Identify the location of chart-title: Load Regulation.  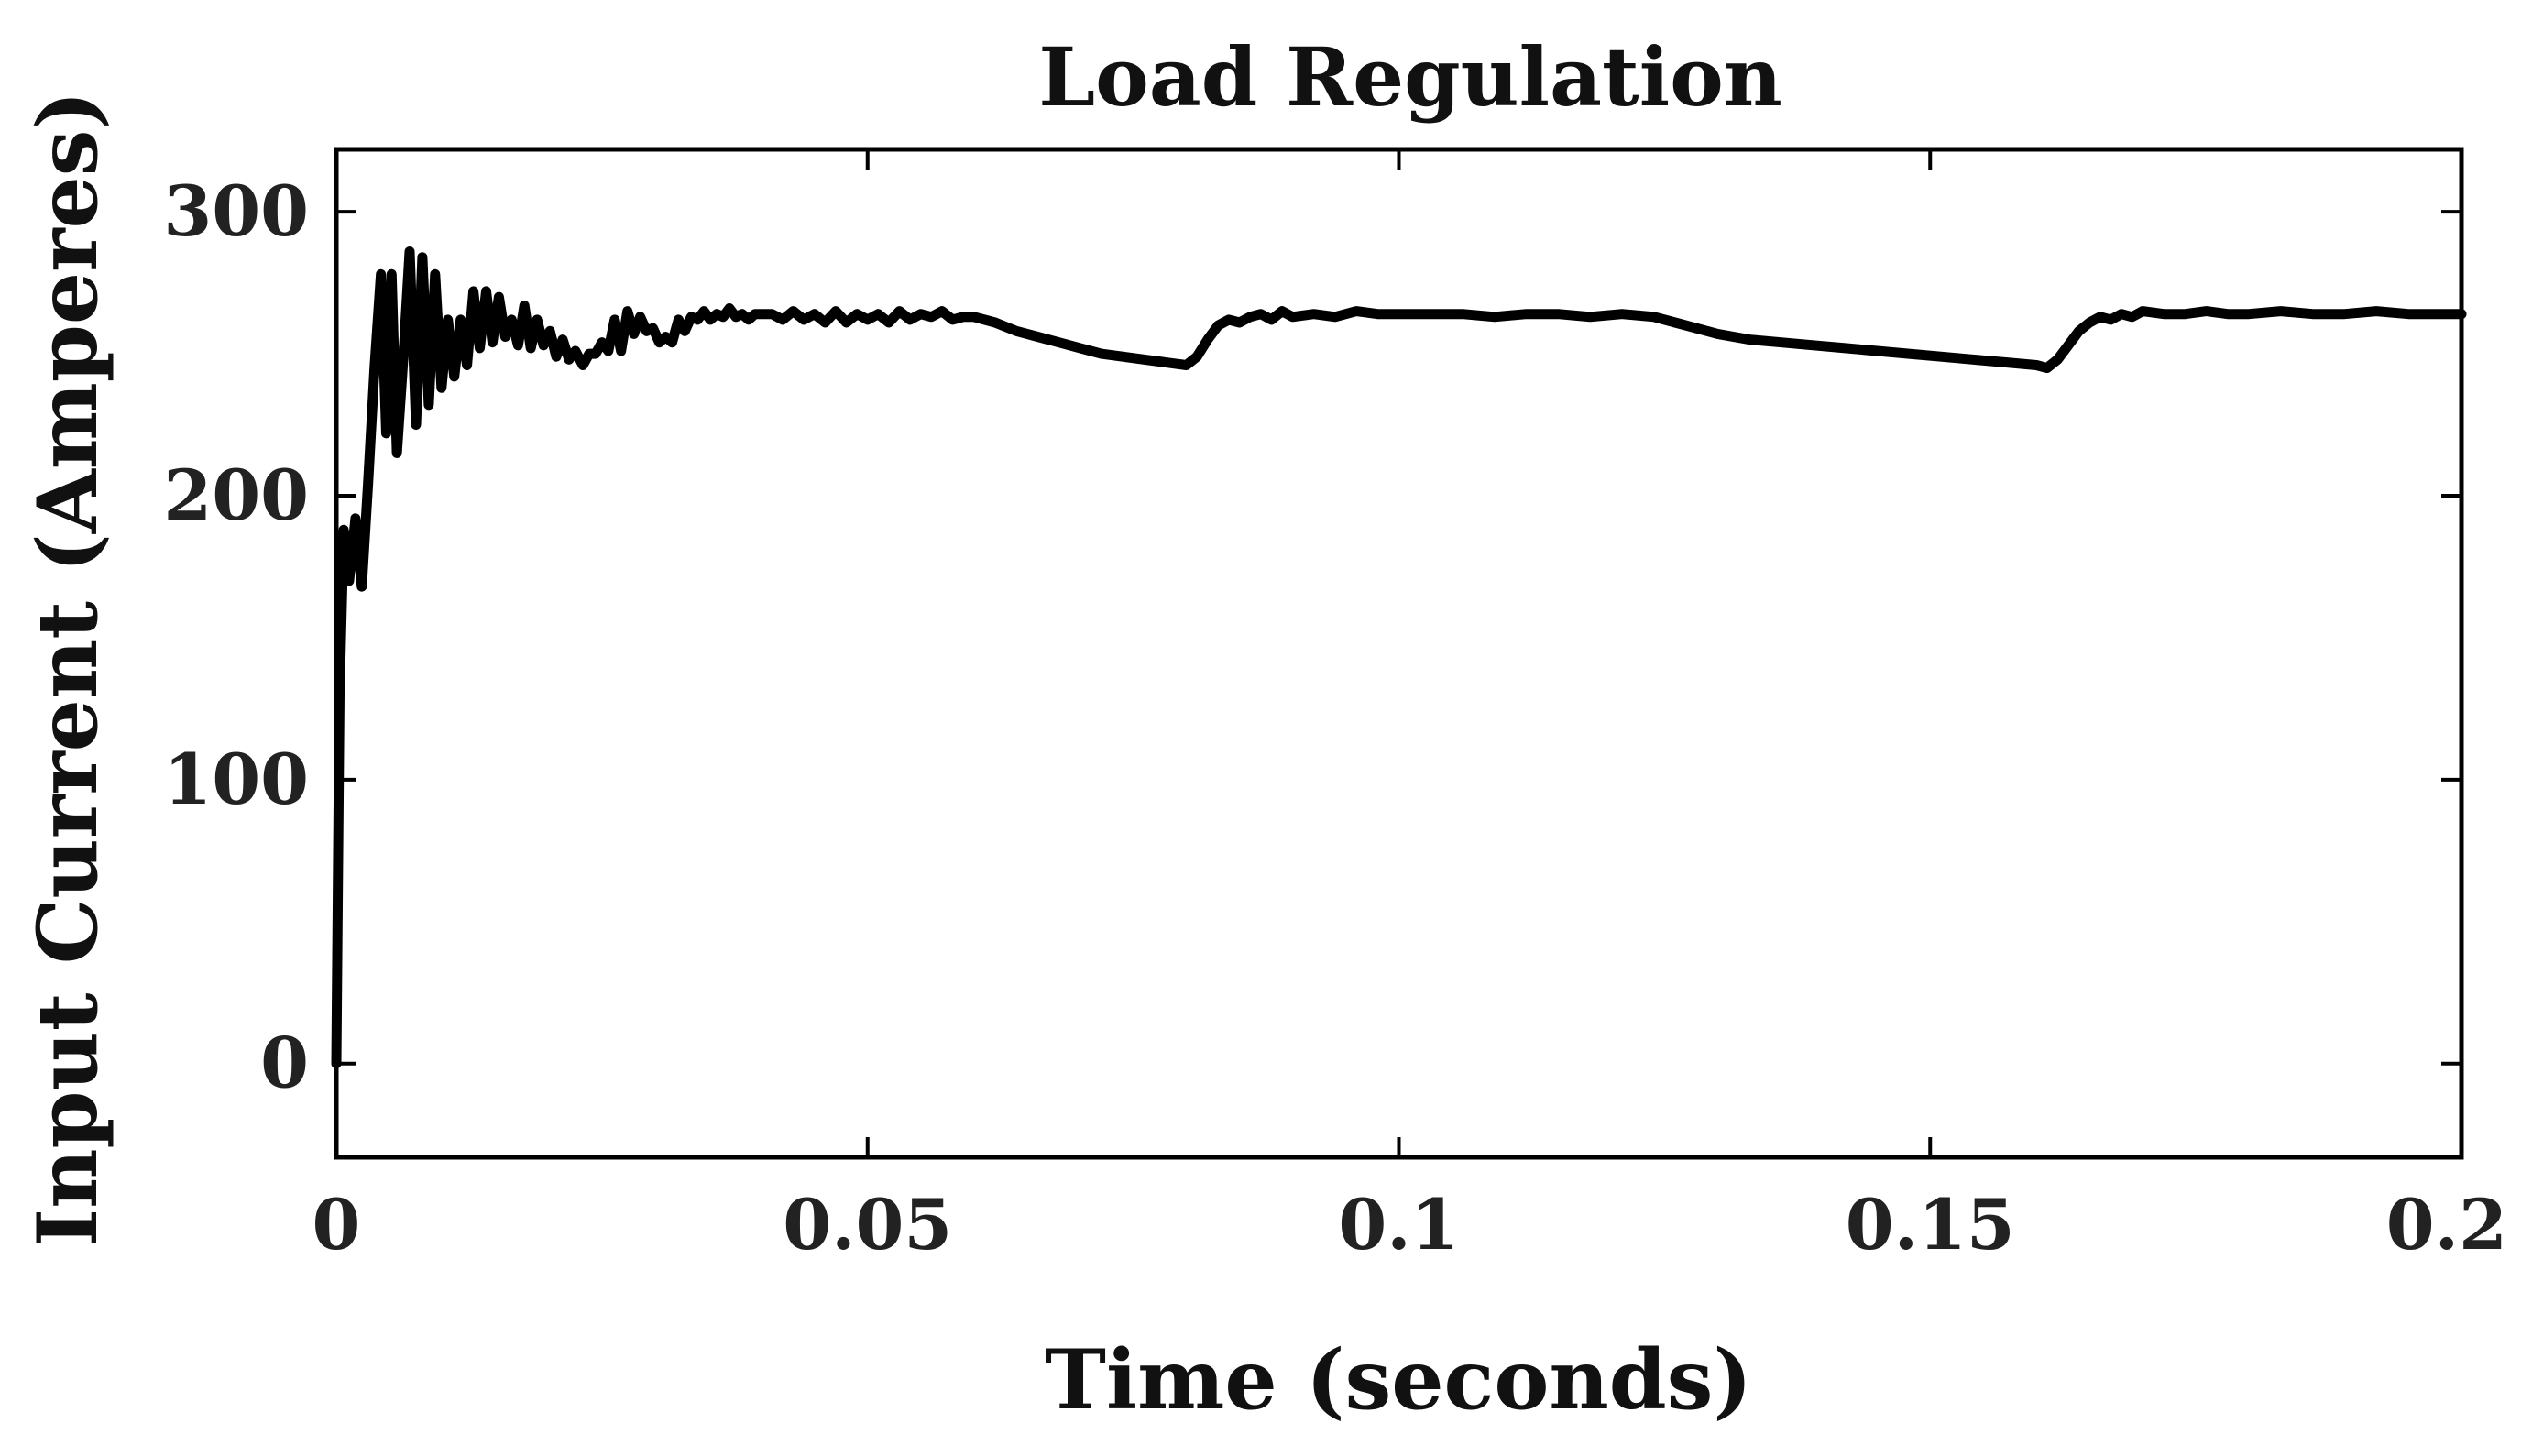
(1410, 77).